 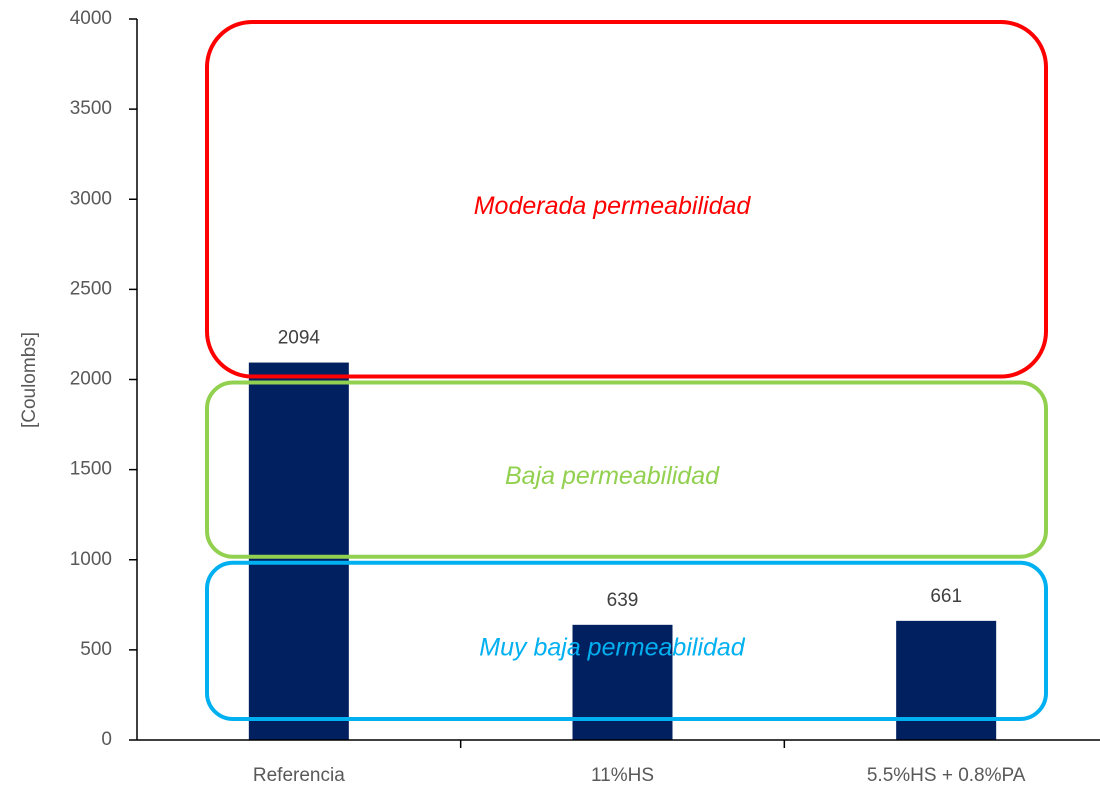 I want to click on data-label: 661, so click(x=946, y=596).